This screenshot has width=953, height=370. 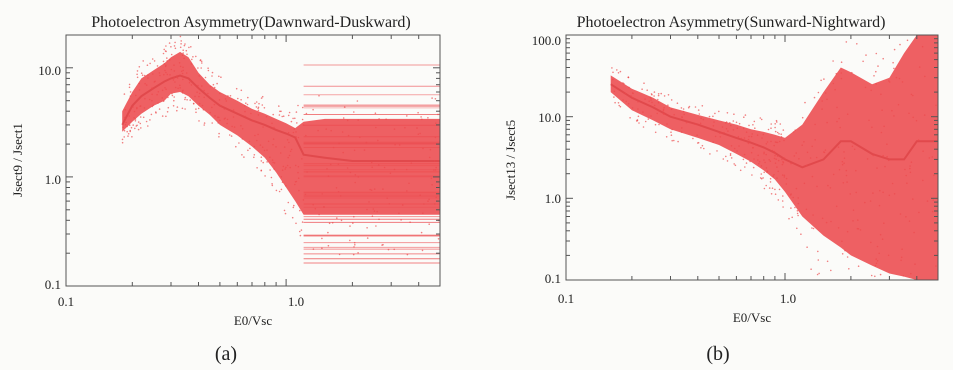 I want to click on chart-b-panel-label: (b), so click(x=717, y=354).